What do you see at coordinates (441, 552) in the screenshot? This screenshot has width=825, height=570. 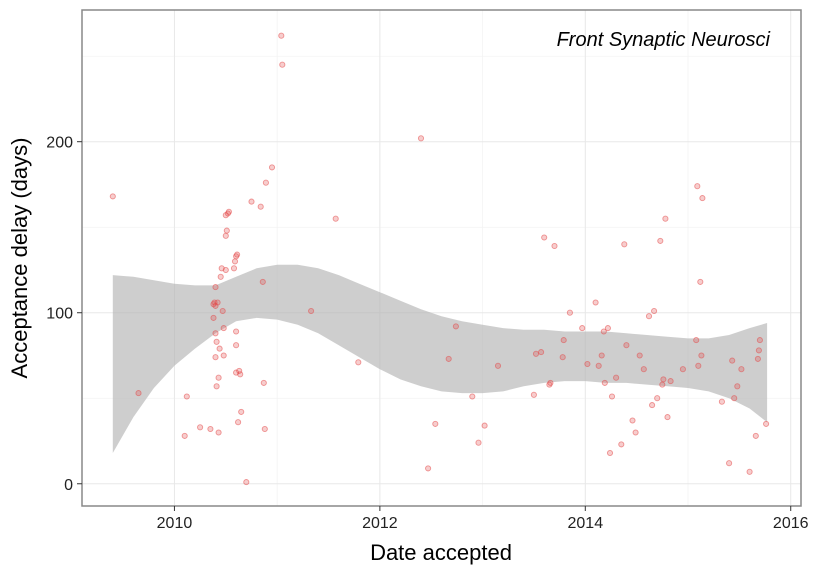 I see `x-axis-title: Date accepted` at bounding box center [441, 552].